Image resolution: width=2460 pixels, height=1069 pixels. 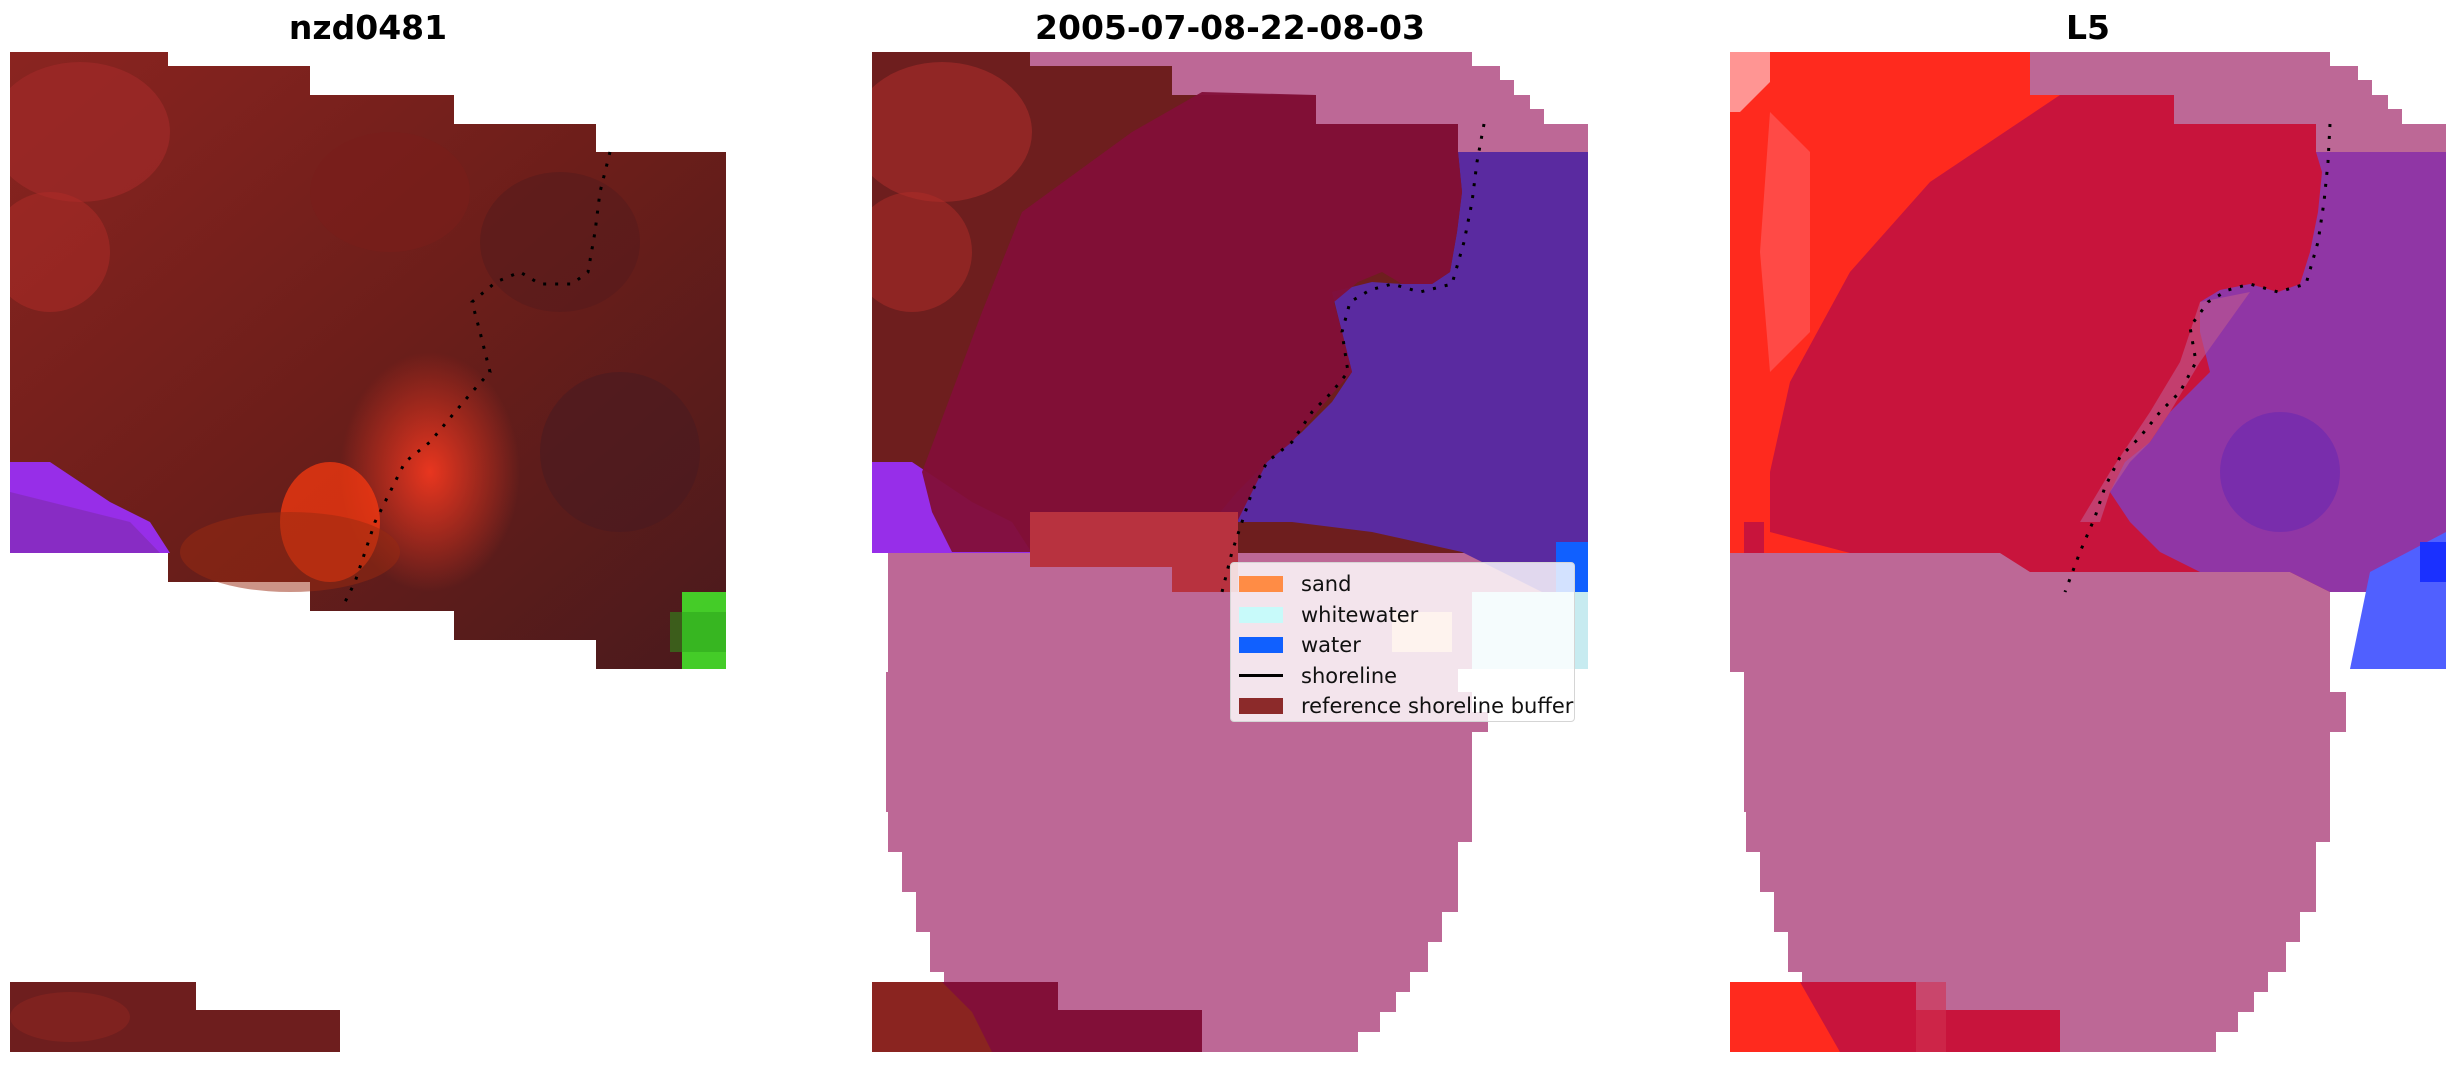 I want to click on legend-swatch-water, so click(x=1261, y=645).